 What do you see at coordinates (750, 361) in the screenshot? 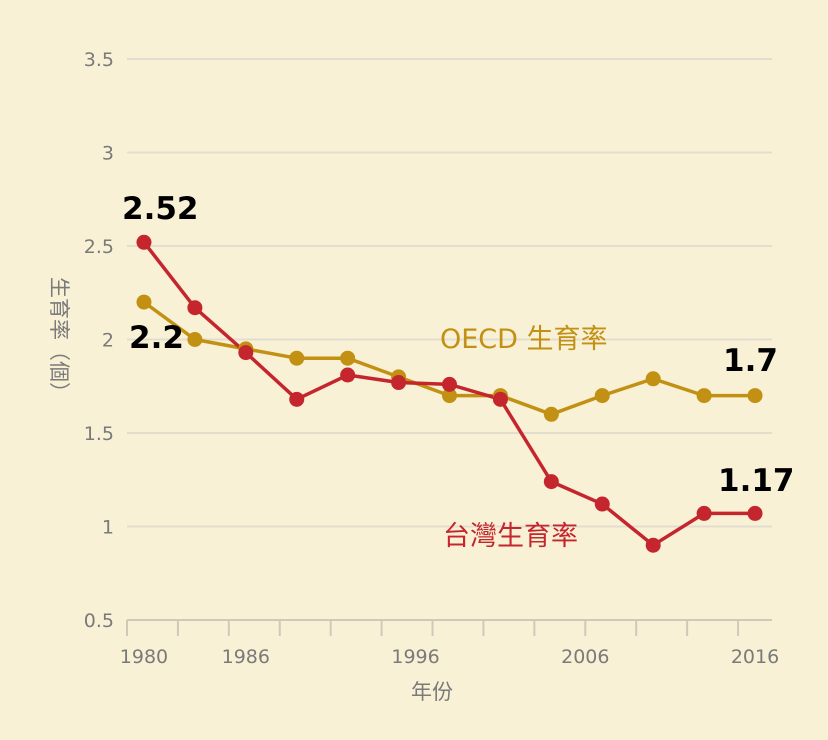
I see `annotation-oecd-end: 1.7` at bounding box center [750, 361].